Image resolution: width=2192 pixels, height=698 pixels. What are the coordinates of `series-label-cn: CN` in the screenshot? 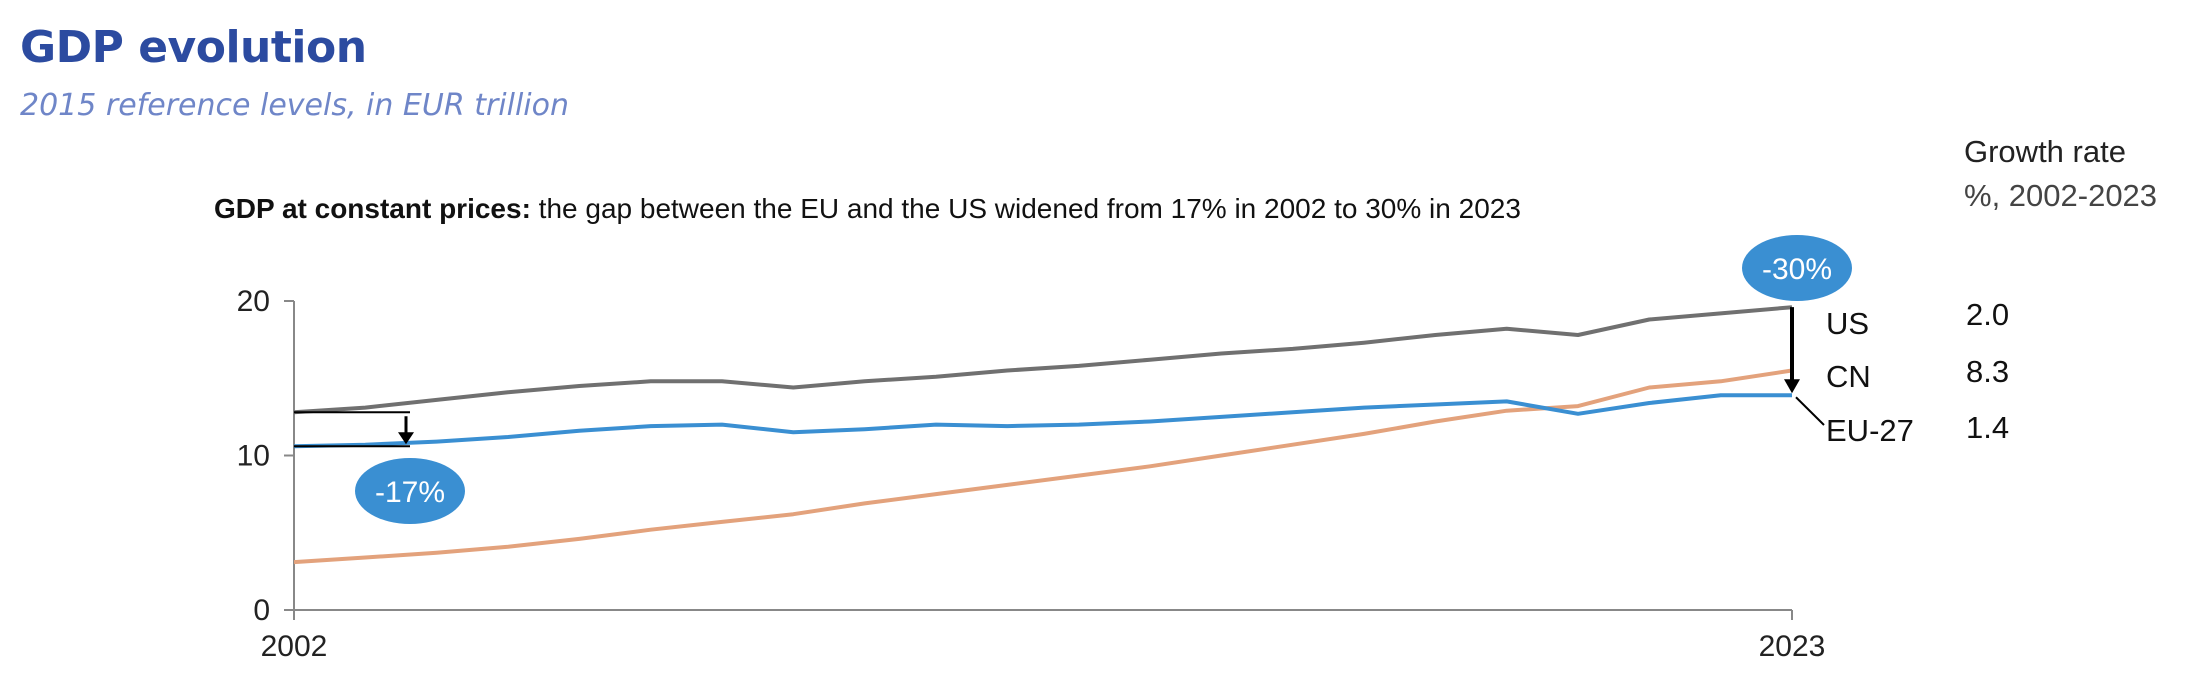 It's located at (1848, 376).